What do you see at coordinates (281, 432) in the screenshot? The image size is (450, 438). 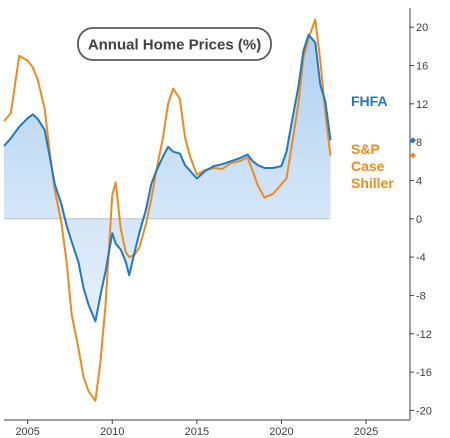 I see `x-tick-label: 2020` at bounding box center [281, 432].